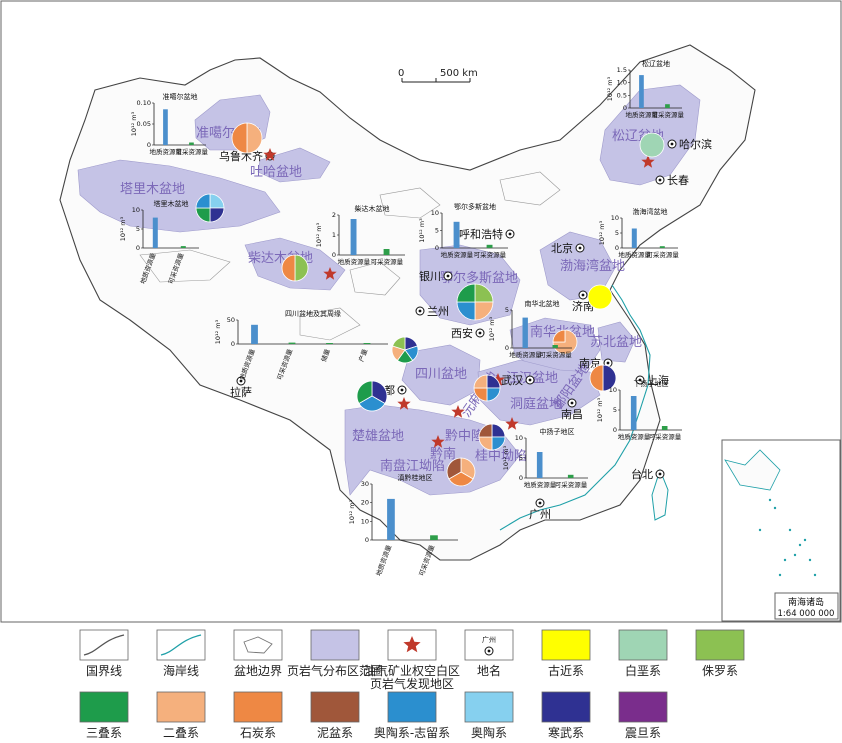 Image resolution: width=842 pixels, height=743 pixels. Describe the element at coordinates (489, 732) in the screenshot. I see `legend-label: 奥陶系` at that location.